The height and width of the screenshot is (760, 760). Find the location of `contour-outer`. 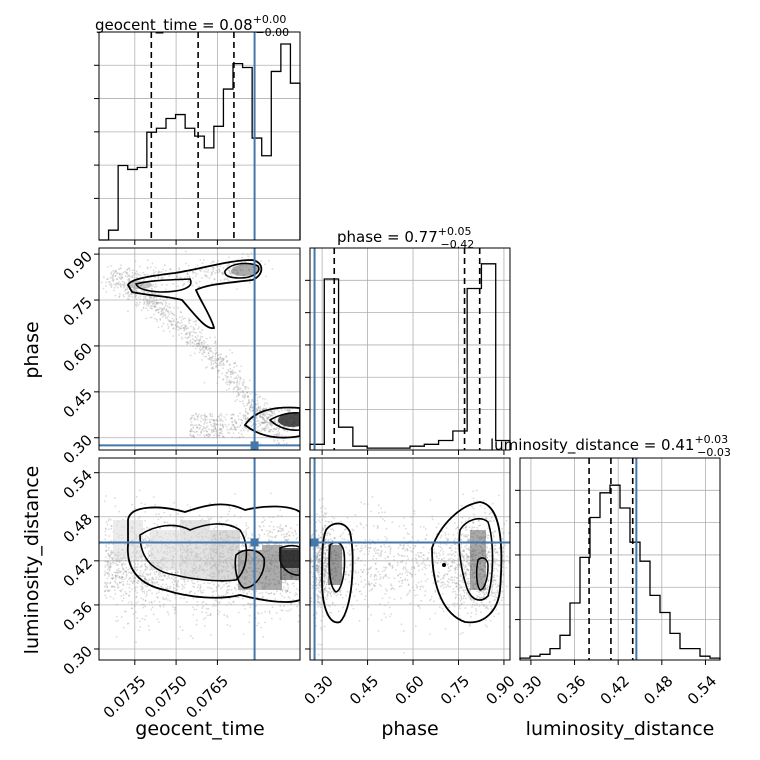

contour-outer is located at coordinates (213, 553).